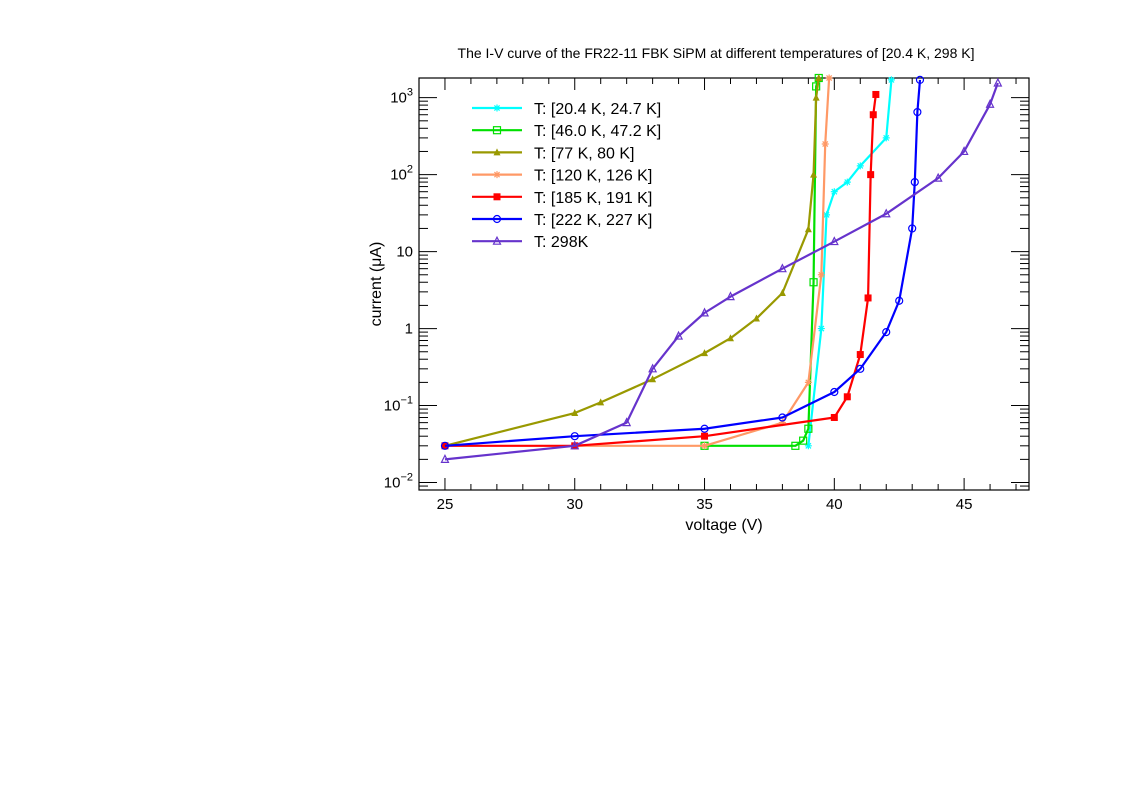  What do you see at coordinates (406, 478) in the screenshot?
I see `y-tick-exponent: −2` at bounding box center [406, 478].